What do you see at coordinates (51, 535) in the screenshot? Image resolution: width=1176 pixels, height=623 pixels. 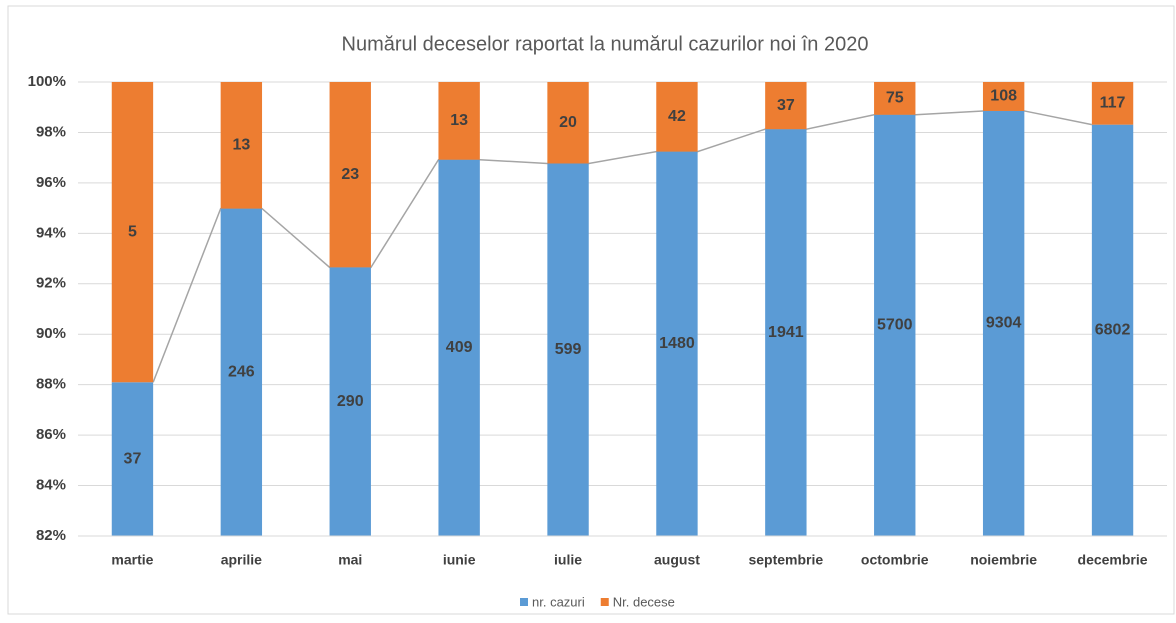 I see `y-tick-label: 82%` at bounding box center [51, 535].